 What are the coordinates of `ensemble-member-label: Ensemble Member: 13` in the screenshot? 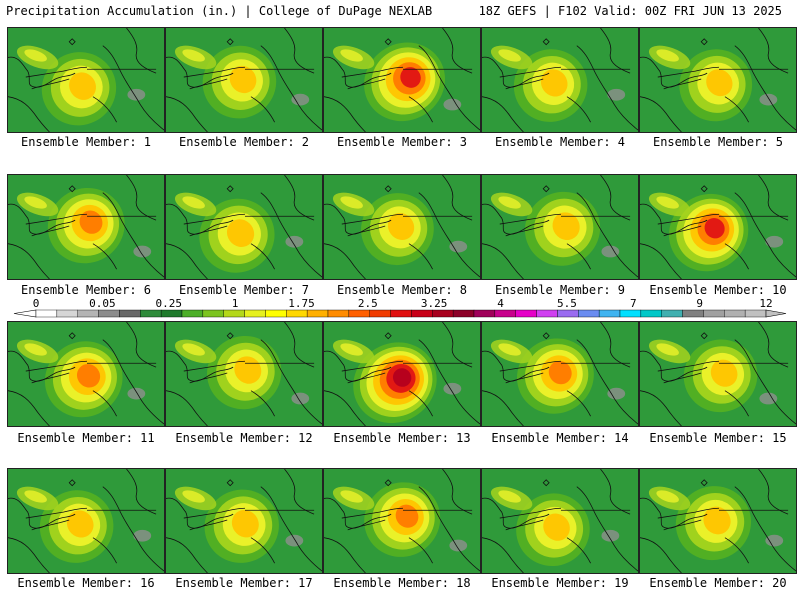 It's located at (402, 438).